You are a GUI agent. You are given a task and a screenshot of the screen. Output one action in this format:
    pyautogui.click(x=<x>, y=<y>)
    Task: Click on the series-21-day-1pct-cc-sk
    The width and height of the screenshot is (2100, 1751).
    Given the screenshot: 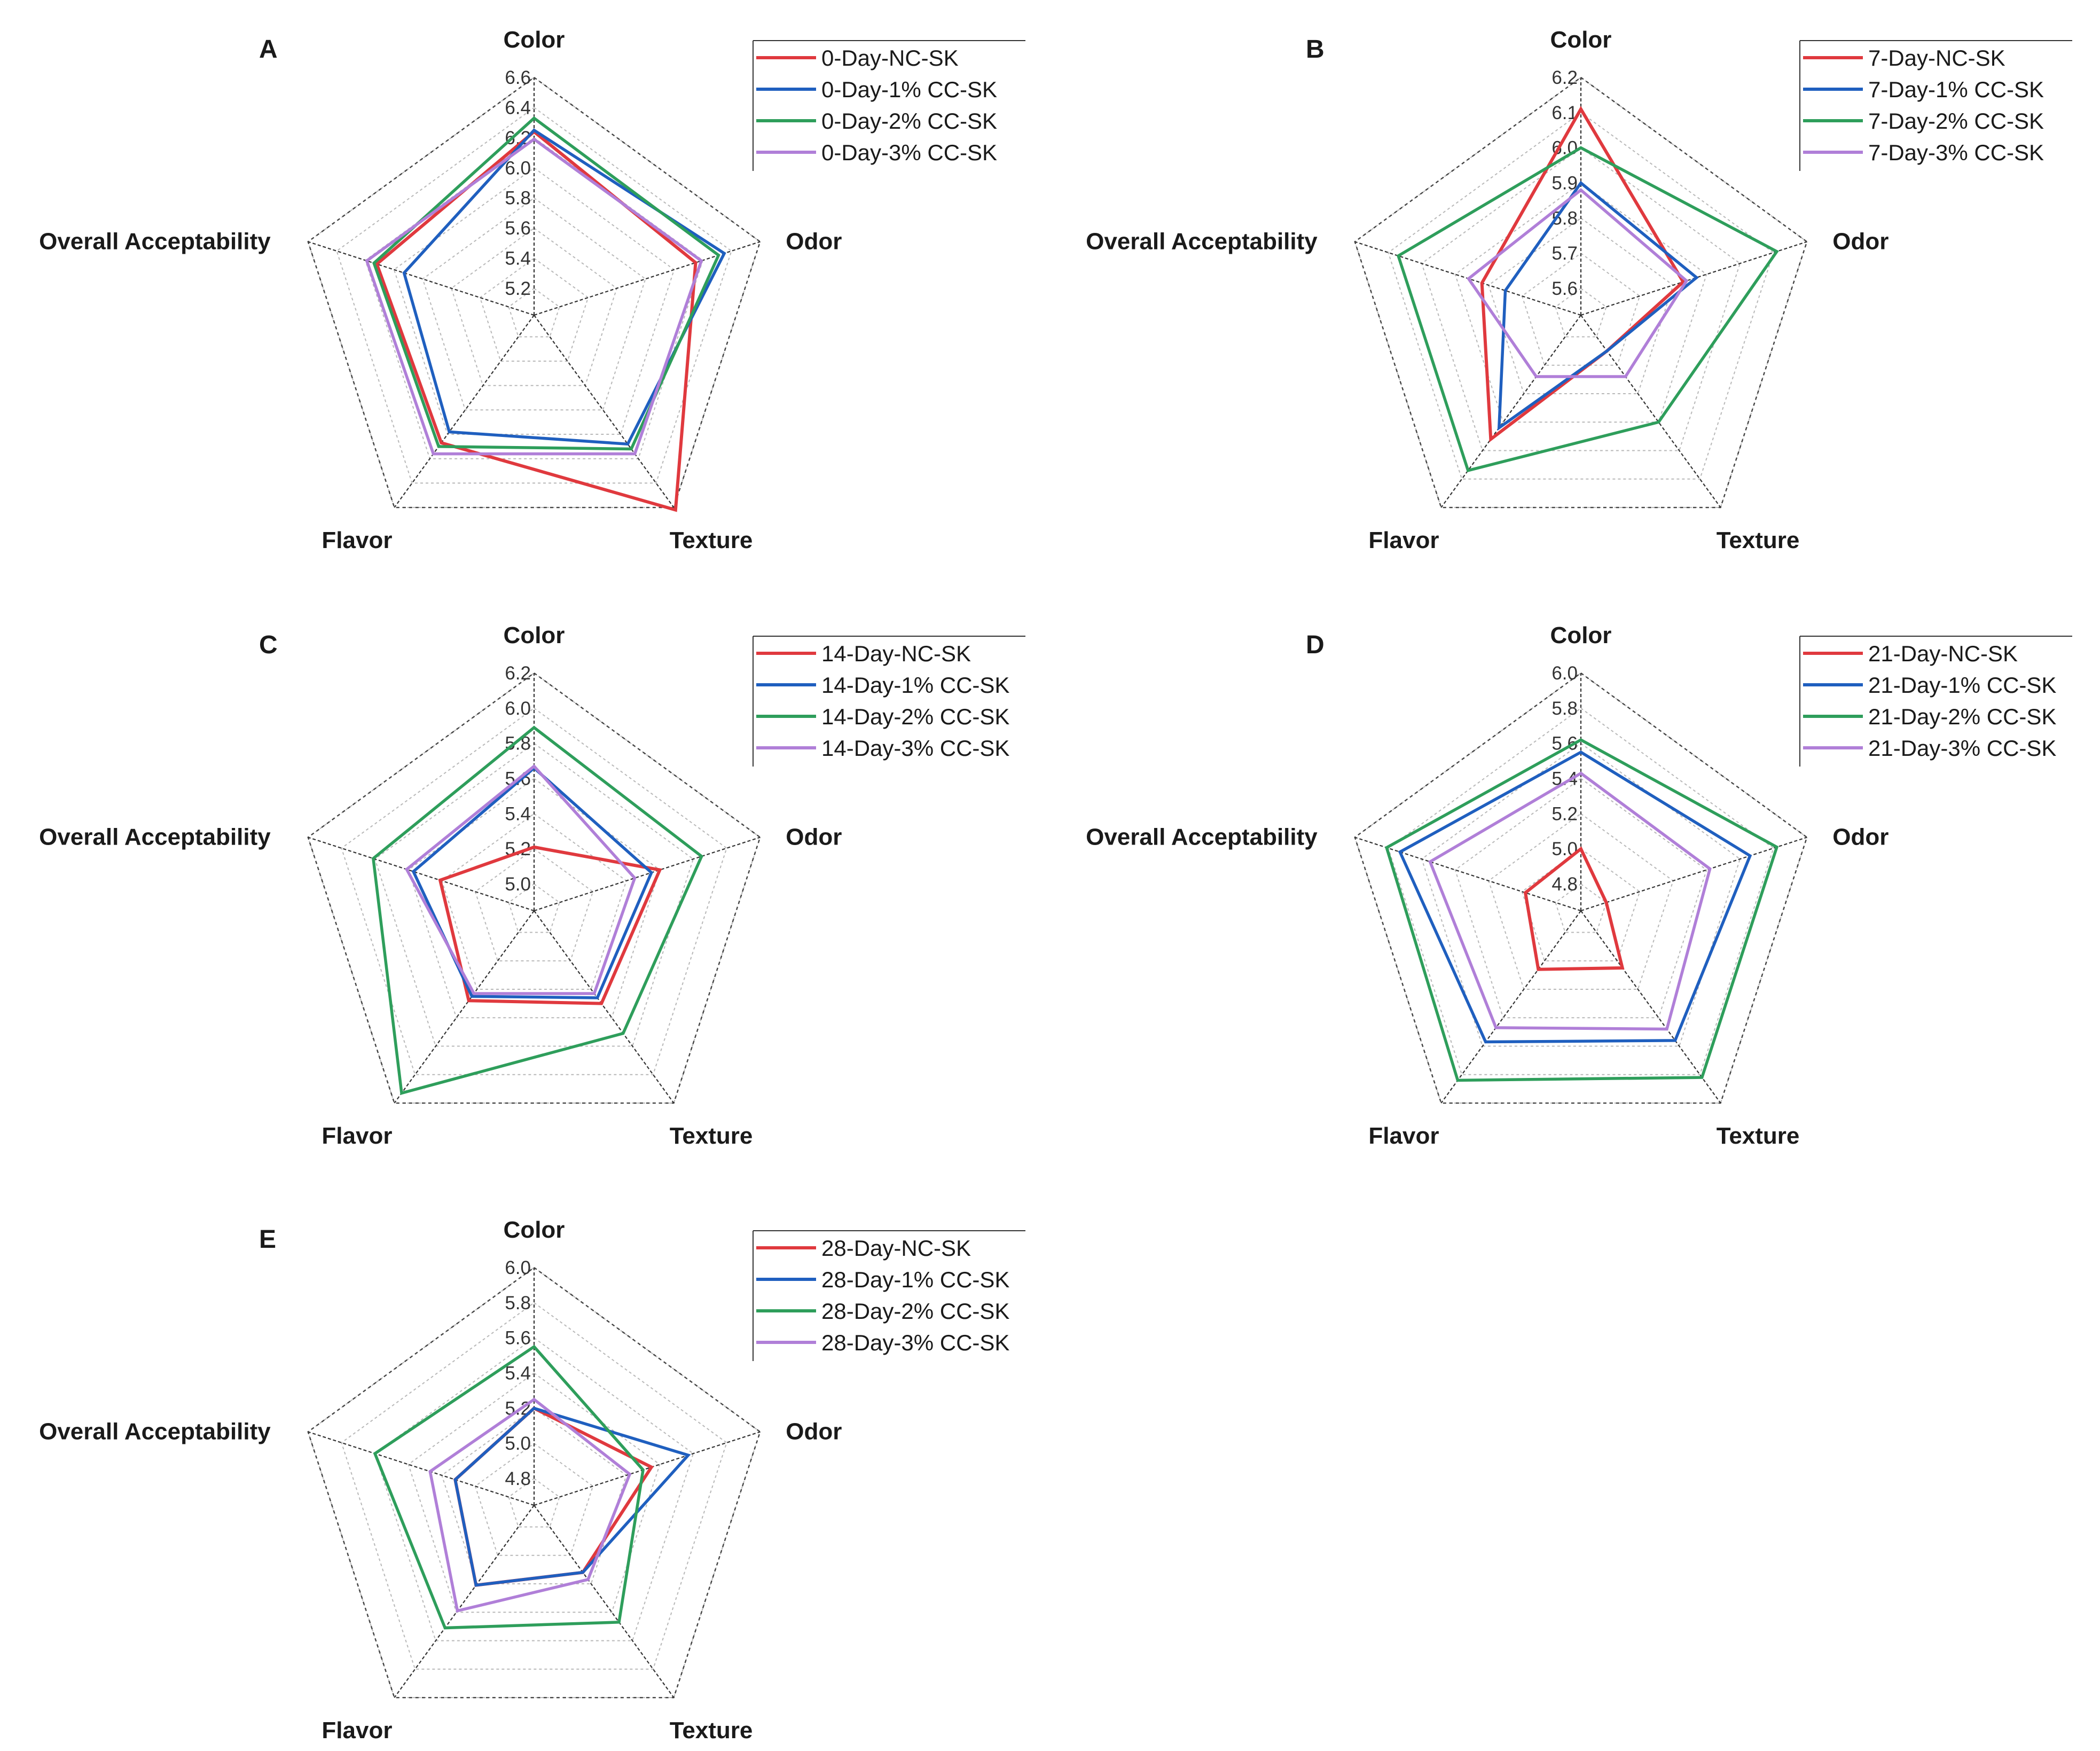 What is the action you would take?
    pyautogui.click(x=1575, y=897)
    